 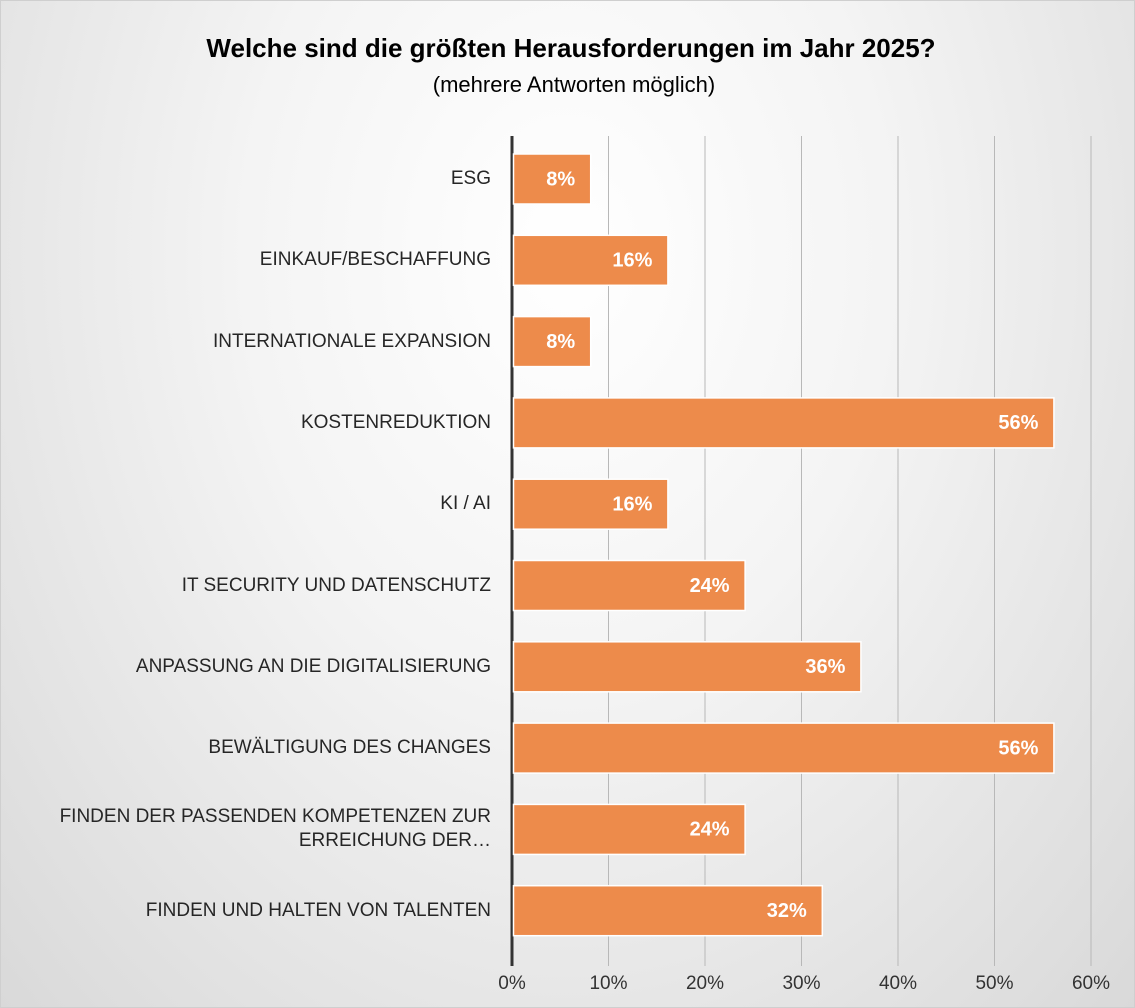 What do you see at coordinates (574, 84) in the screenshot?
I see `chart-subtitle: (mehrere Antworten möglich)` at bounding box center [574, 84].